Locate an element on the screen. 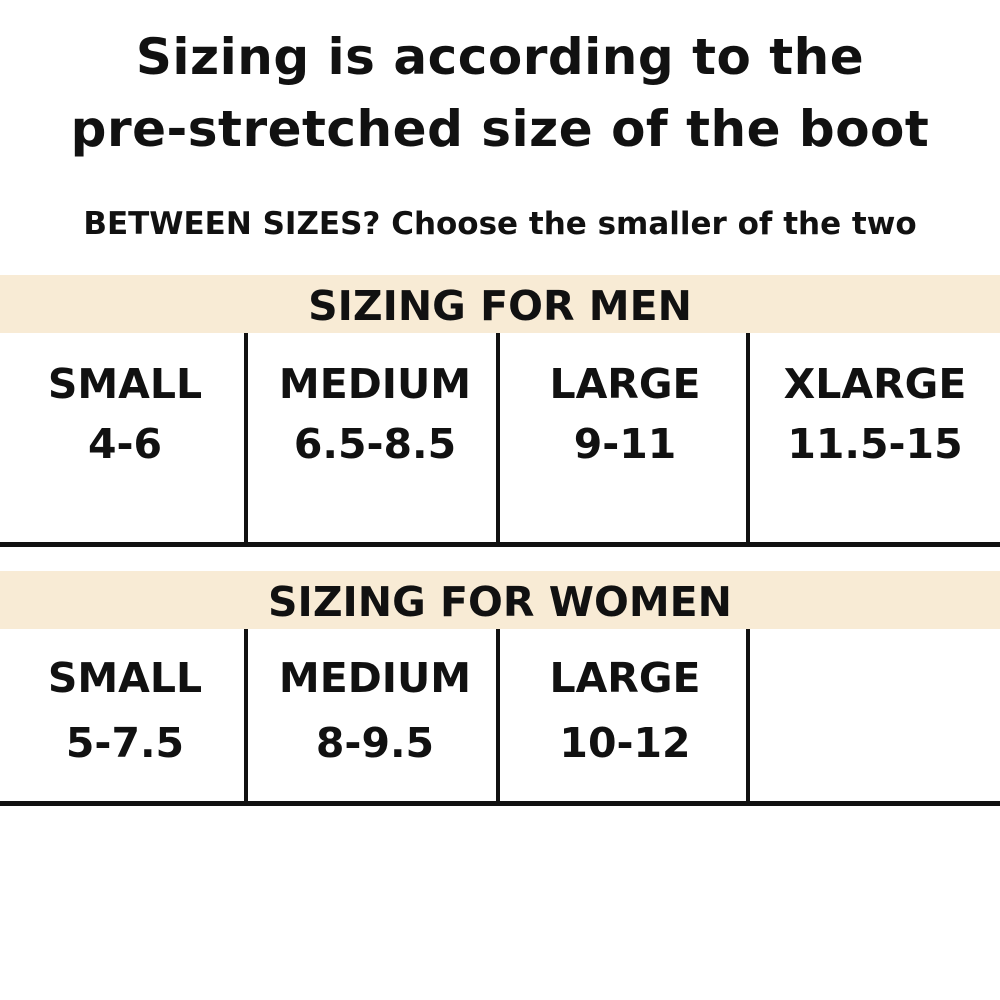 The height and width of the screenshot is (1000, 1000). men-size-cell-xlarge: XLARGE 11.5-15 is located at coordinates (875, 438).